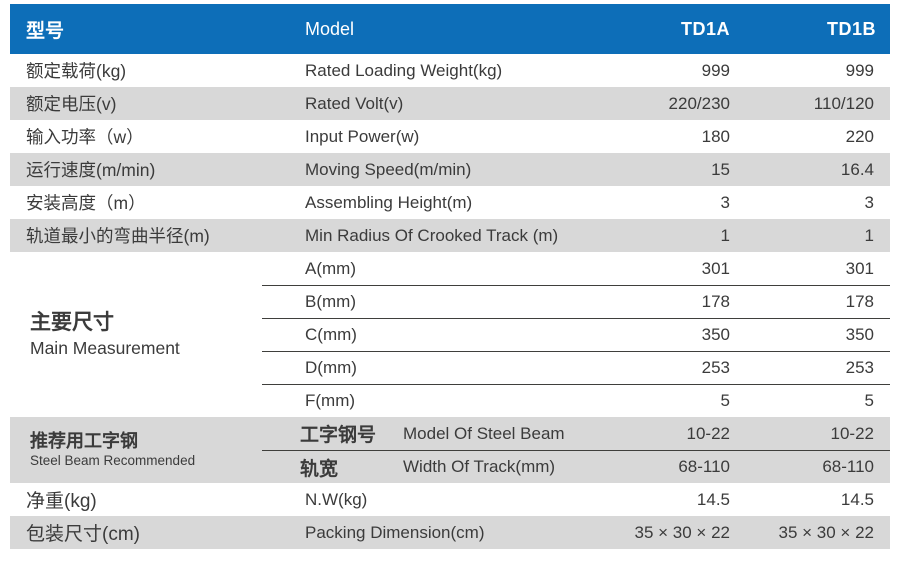 This screenshot has width=900, height=565. Describe the element at coordinates (859, 70) in the screenshot. I see `value-td1b: 999` at that location.